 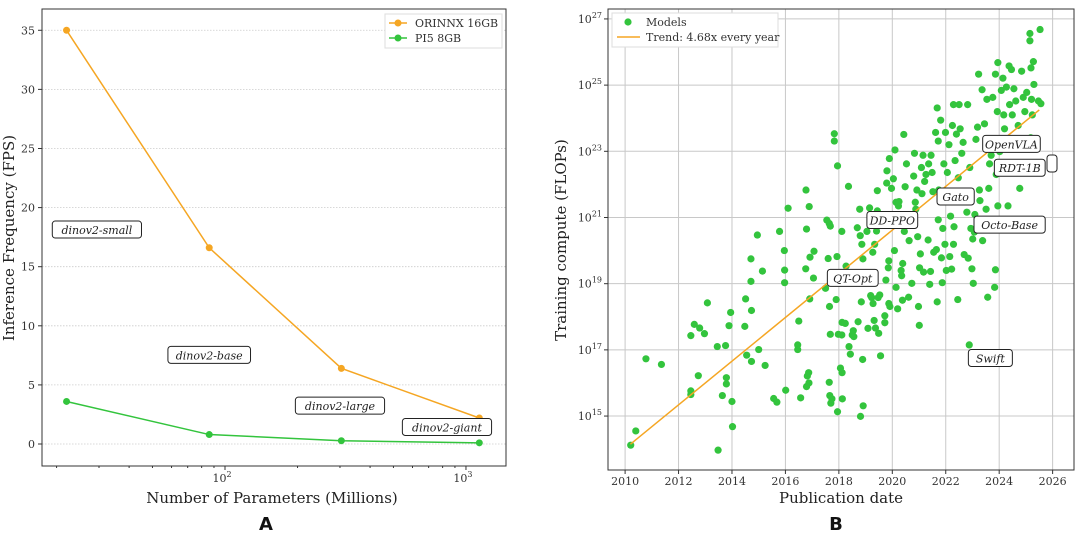 I want to click on y-tick-exponent: 19, so click(x=597, y=280).